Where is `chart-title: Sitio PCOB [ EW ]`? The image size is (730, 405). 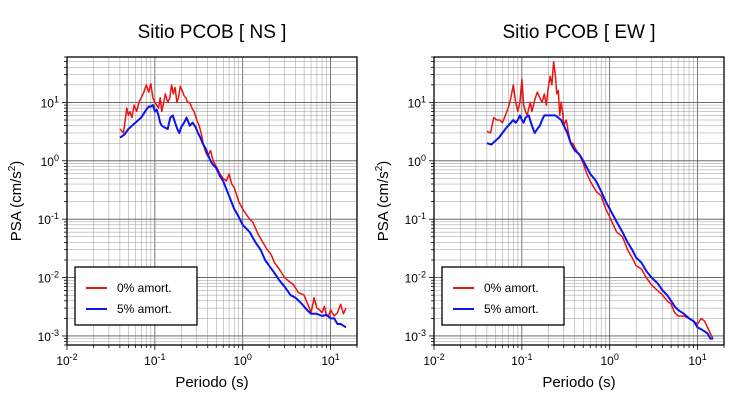
chart-title: Sitio PCOB [ EW ] is located at coordinates (578, 32).